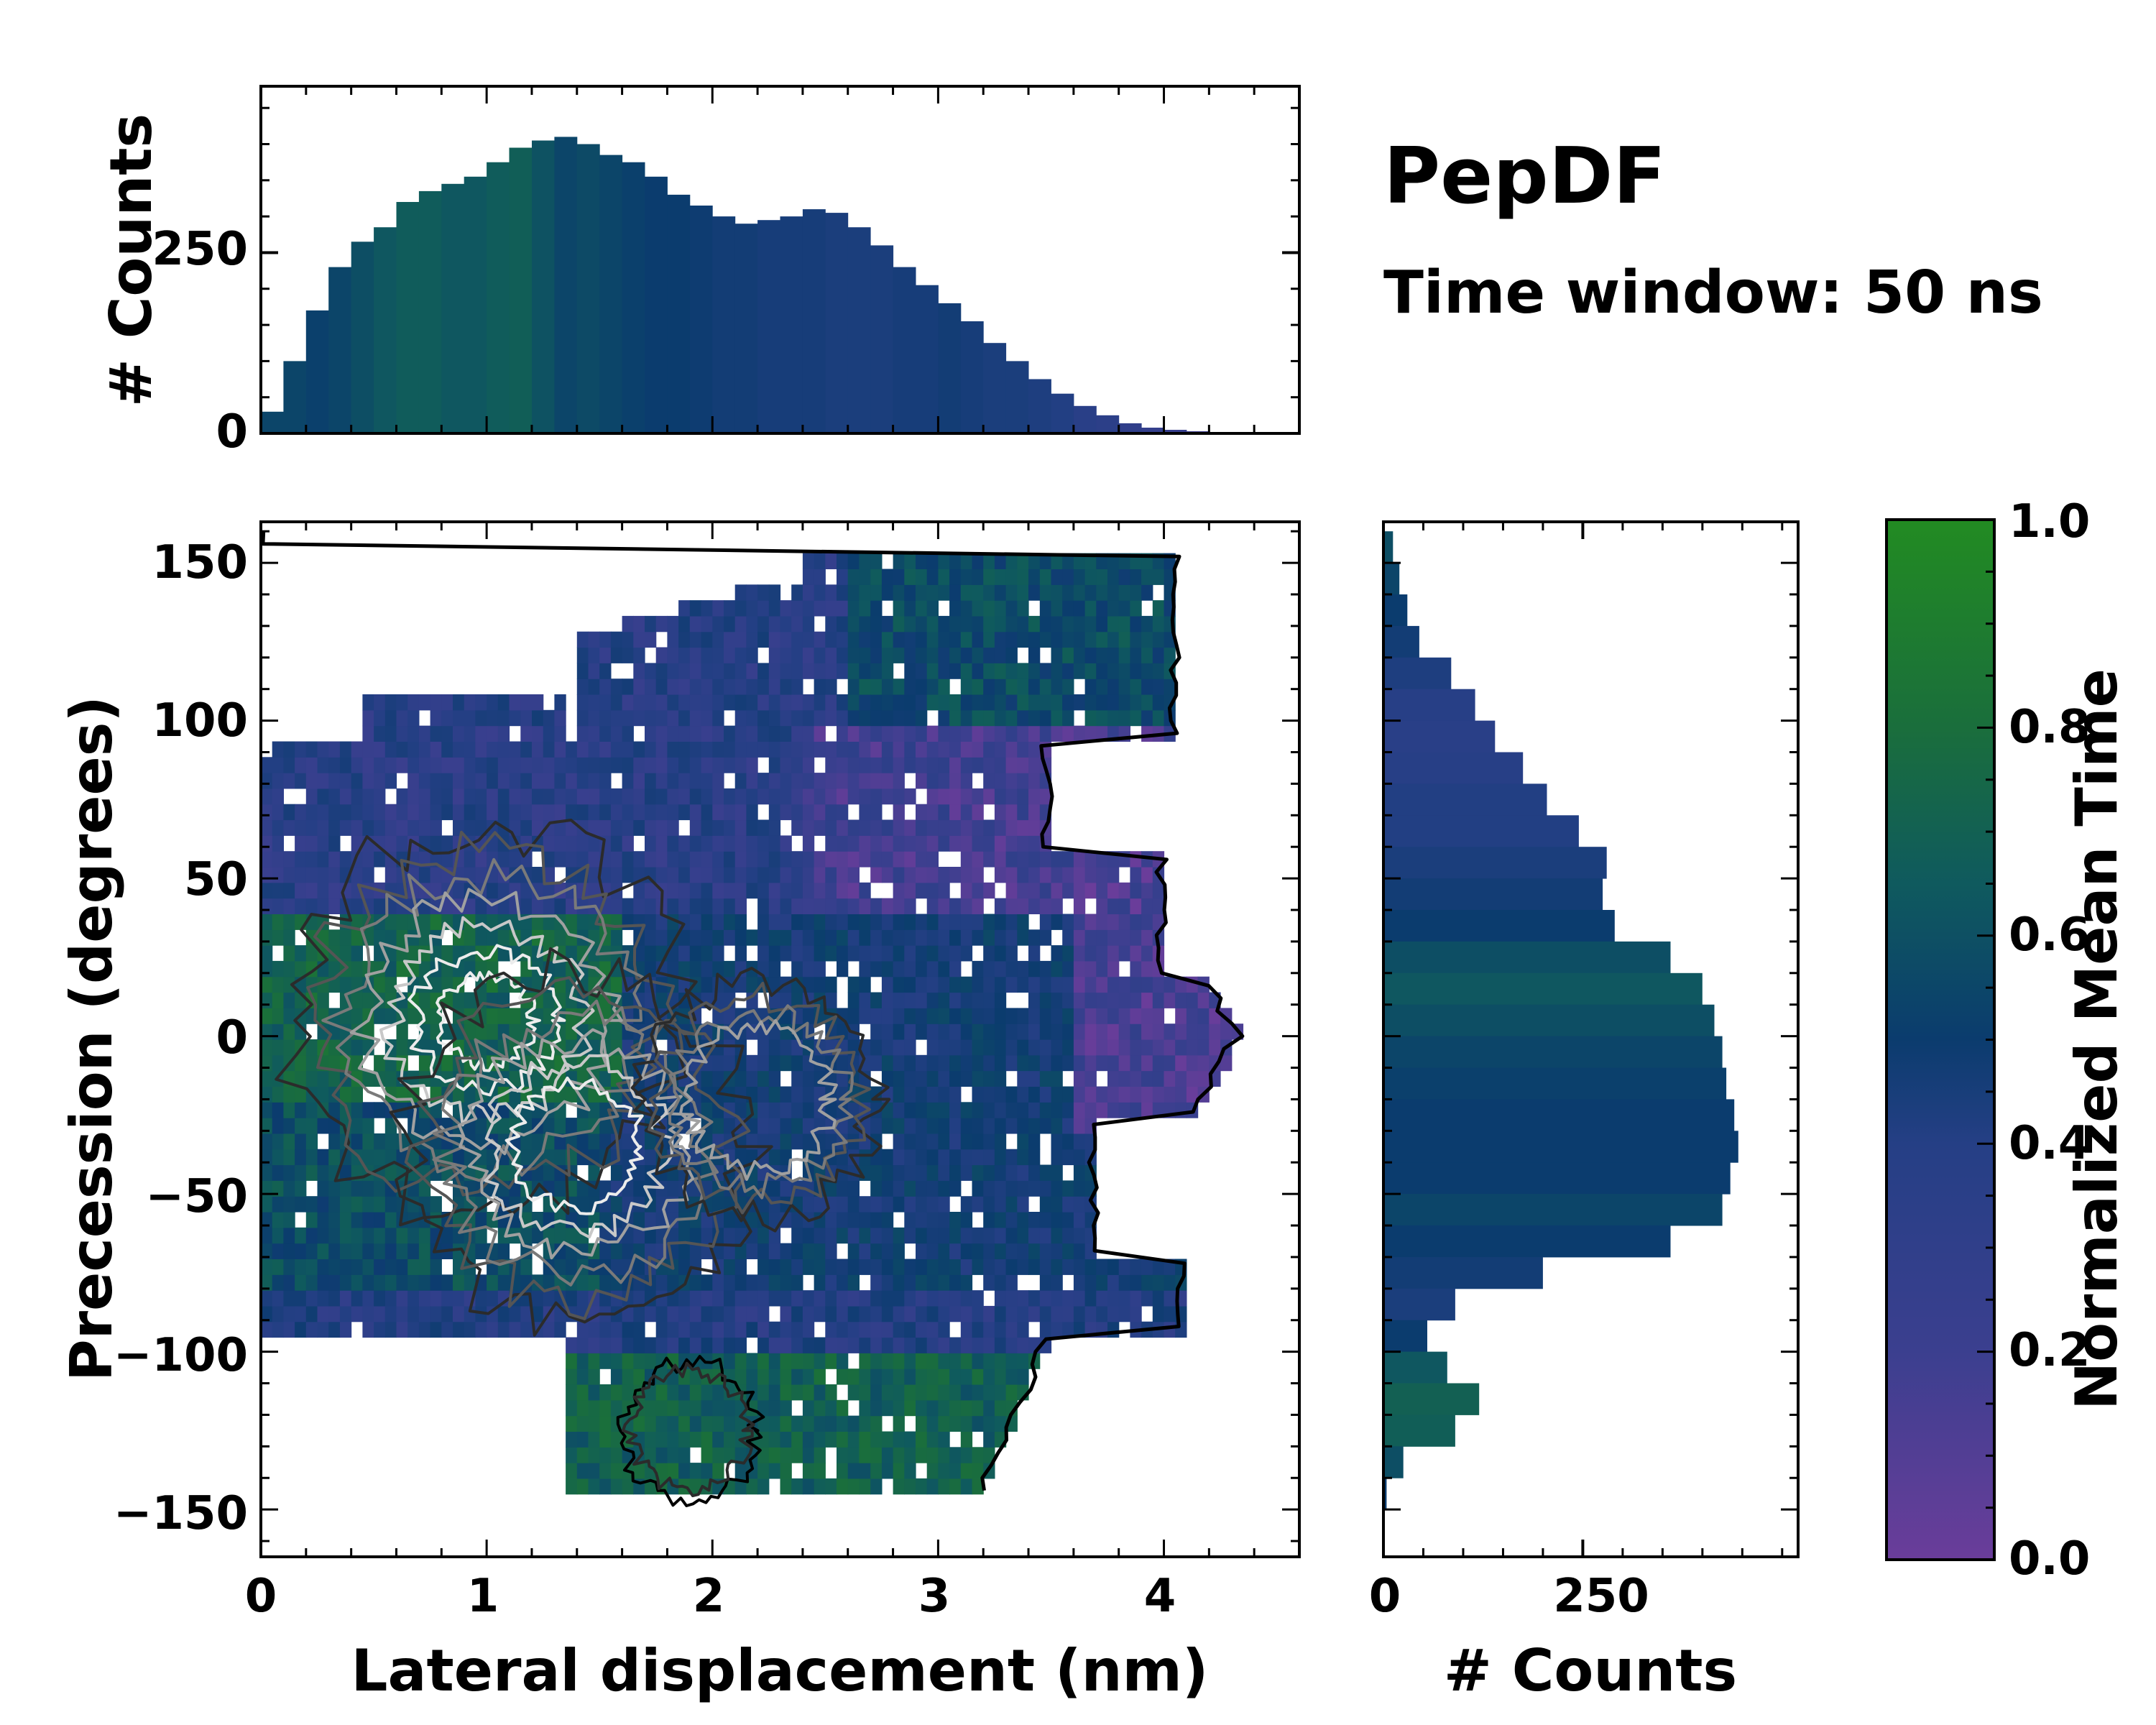 The image size is (2156, 1725). What do you see at coordinates (1463, 1272) in the screenshot?
I see `side-histogram-bar` at bounding box center [1463, 1272].